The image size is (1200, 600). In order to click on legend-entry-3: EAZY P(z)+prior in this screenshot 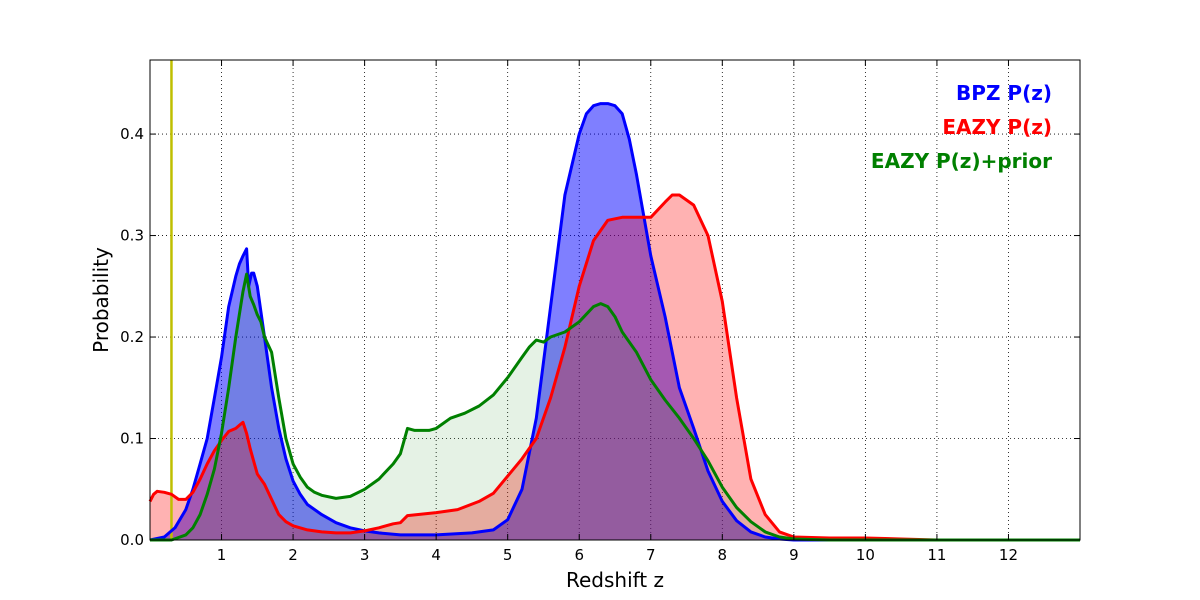, I will do `click(961, 161)`.